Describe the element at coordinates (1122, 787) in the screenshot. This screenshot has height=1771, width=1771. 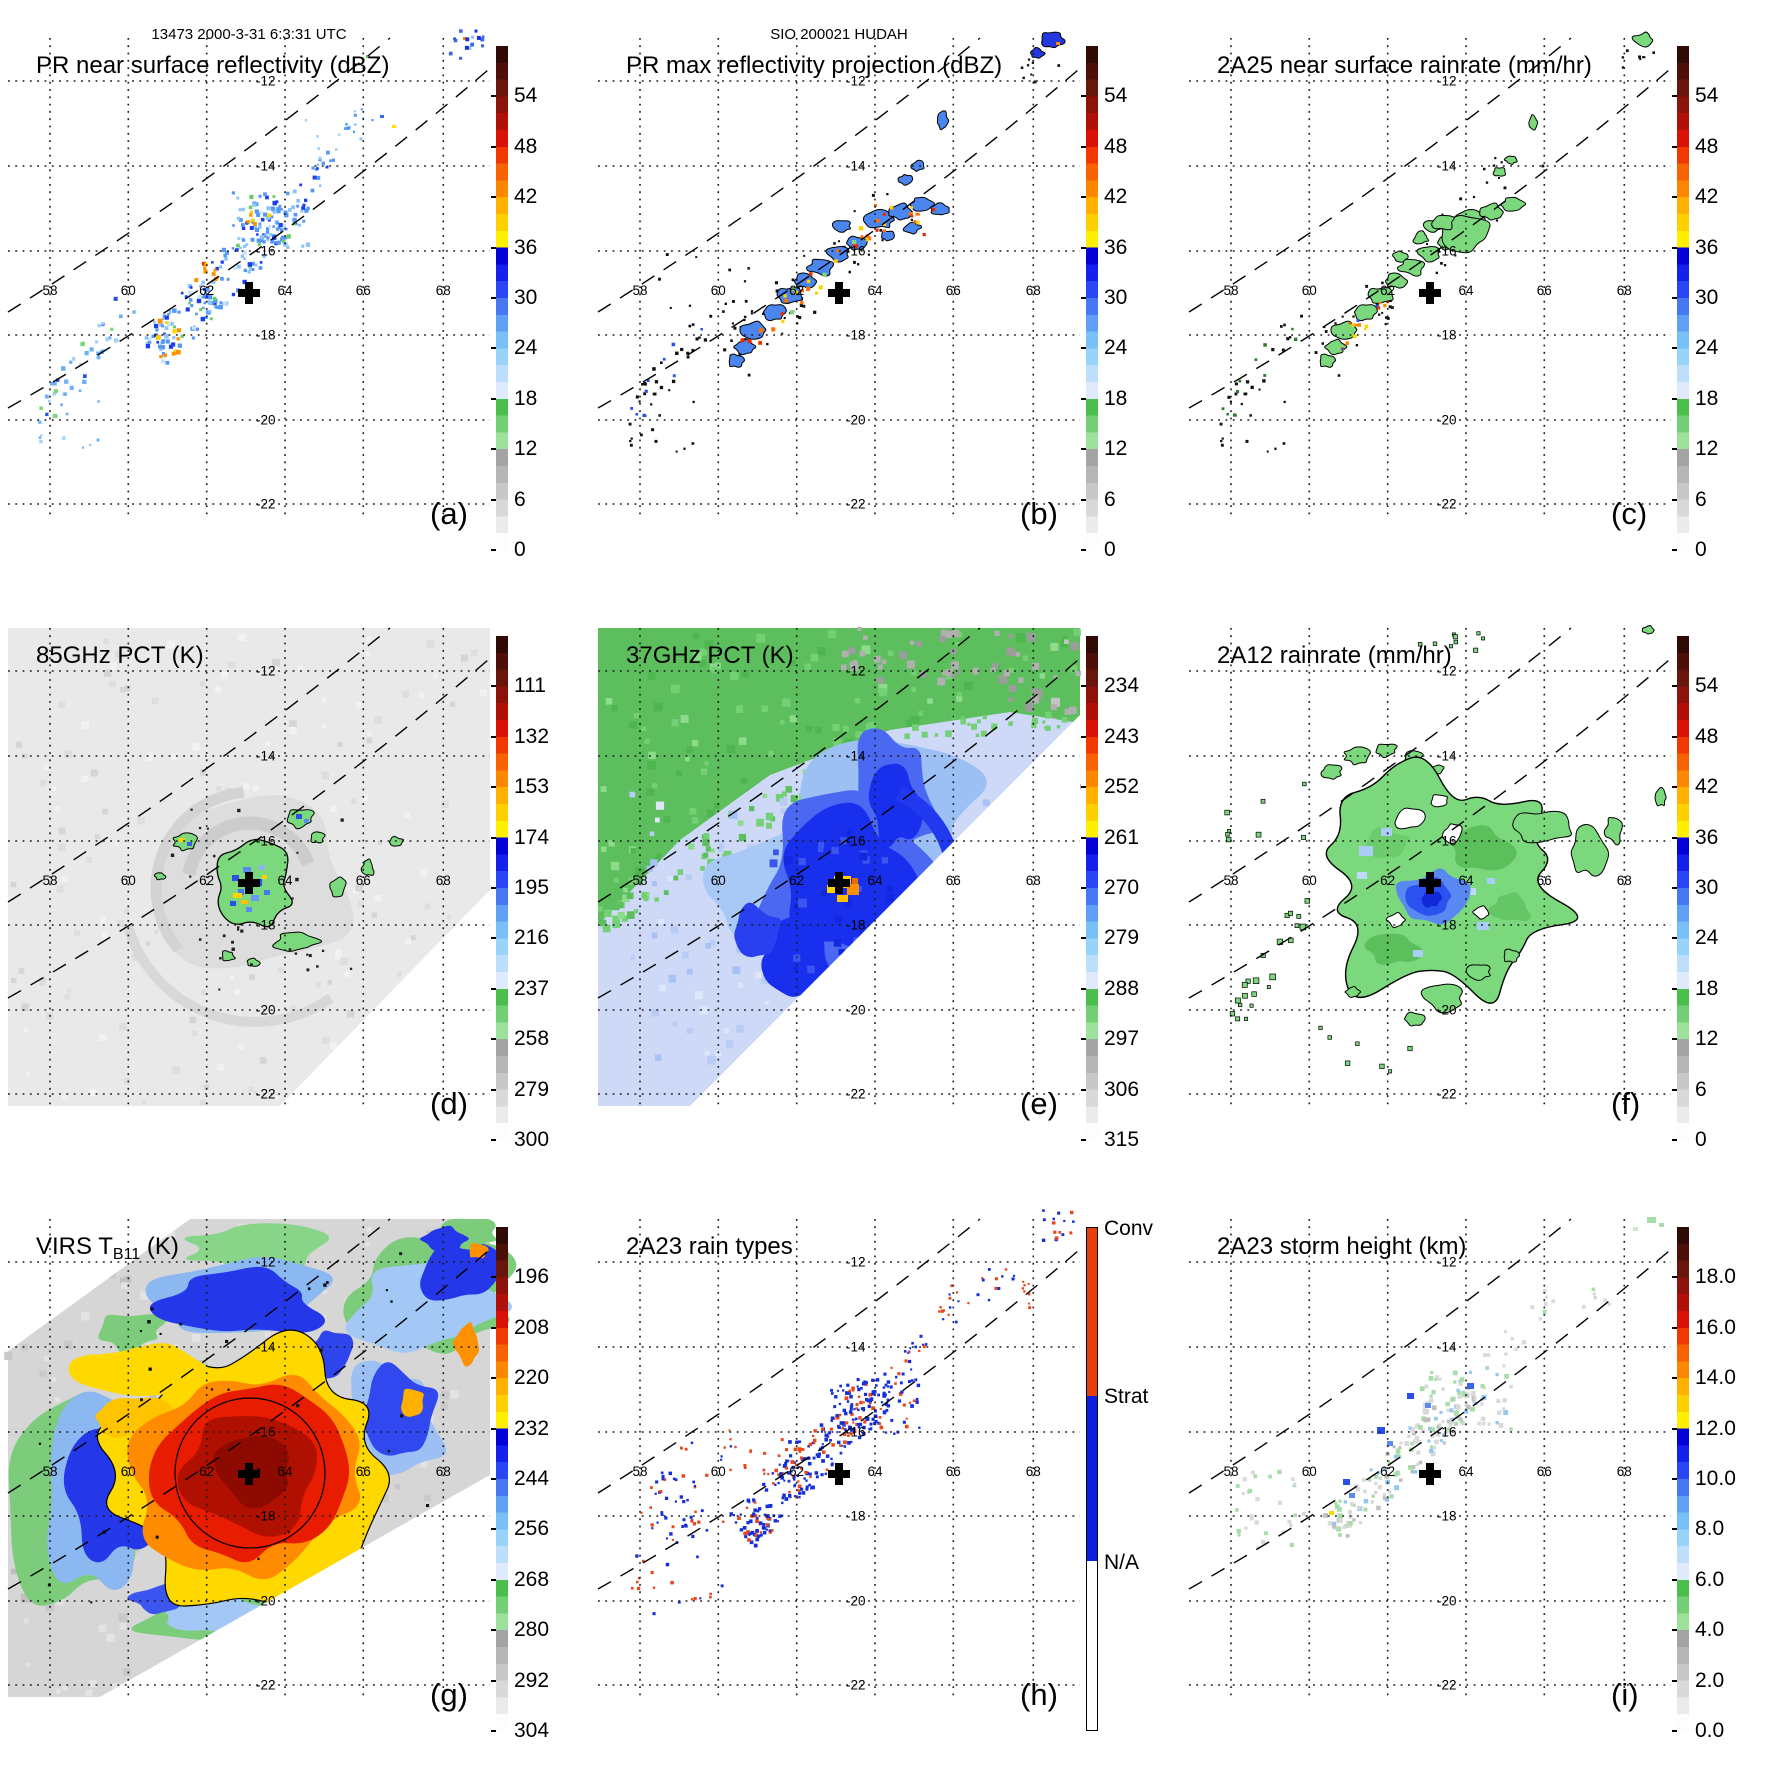
I see `colorbar-tick-label: 252` at that location.